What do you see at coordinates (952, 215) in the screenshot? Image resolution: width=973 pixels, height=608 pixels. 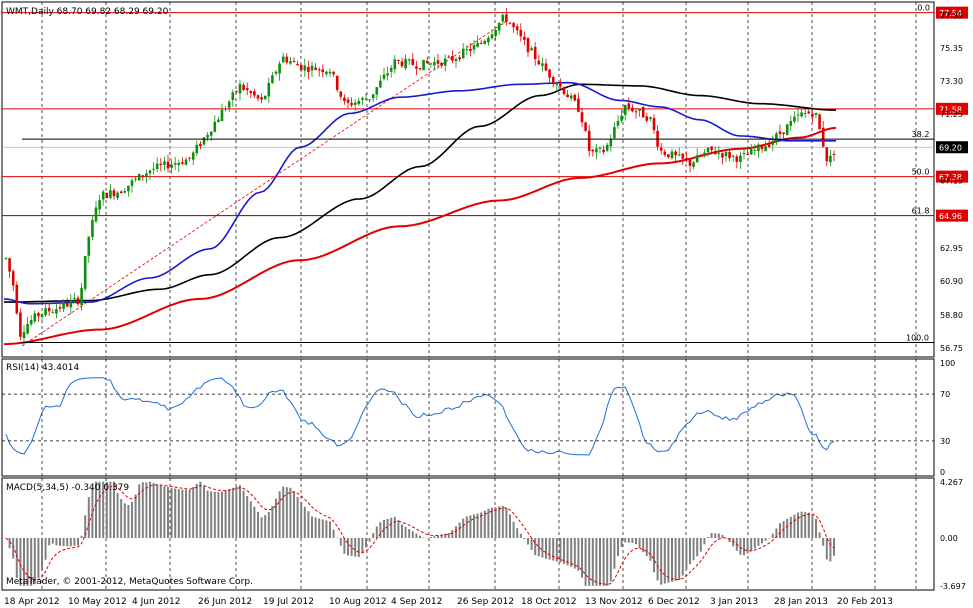 I see `price-level-tag` at bounding box center [952, 215].